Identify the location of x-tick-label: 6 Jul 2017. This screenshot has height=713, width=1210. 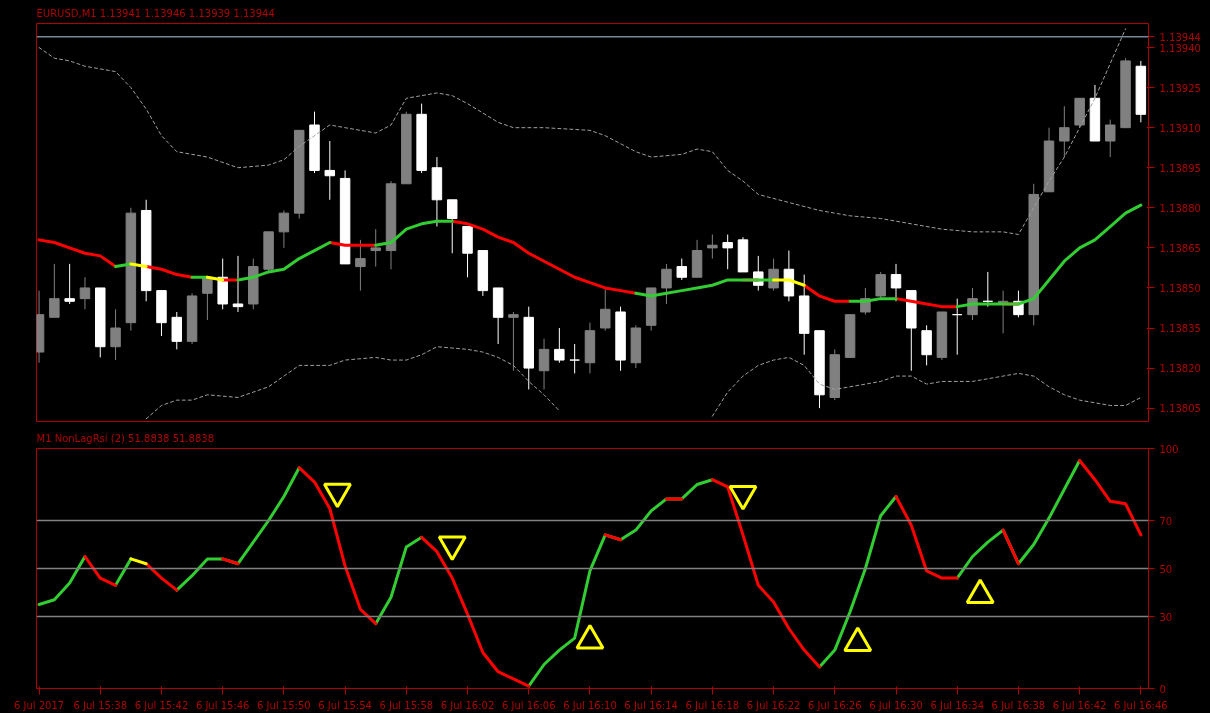
(39, 705).